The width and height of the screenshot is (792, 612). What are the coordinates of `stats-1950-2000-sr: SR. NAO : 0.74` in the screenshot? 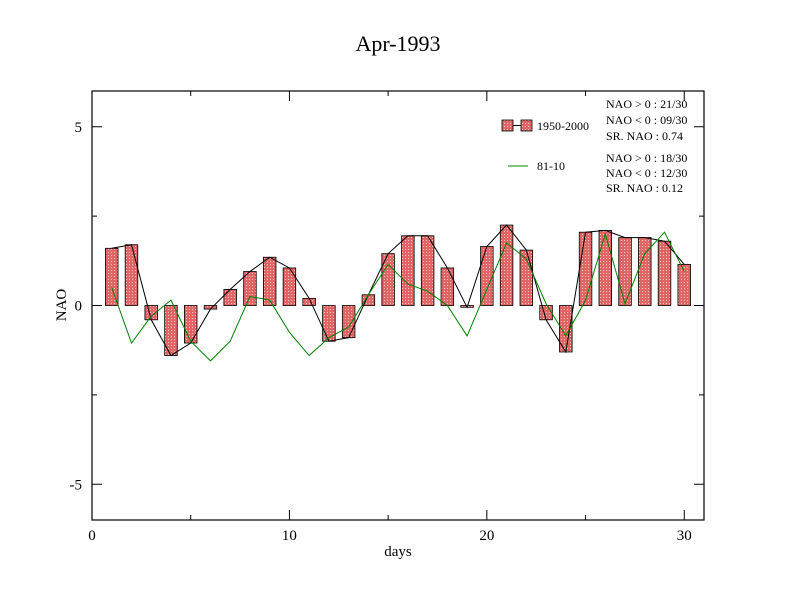 It's located at (644, 136).